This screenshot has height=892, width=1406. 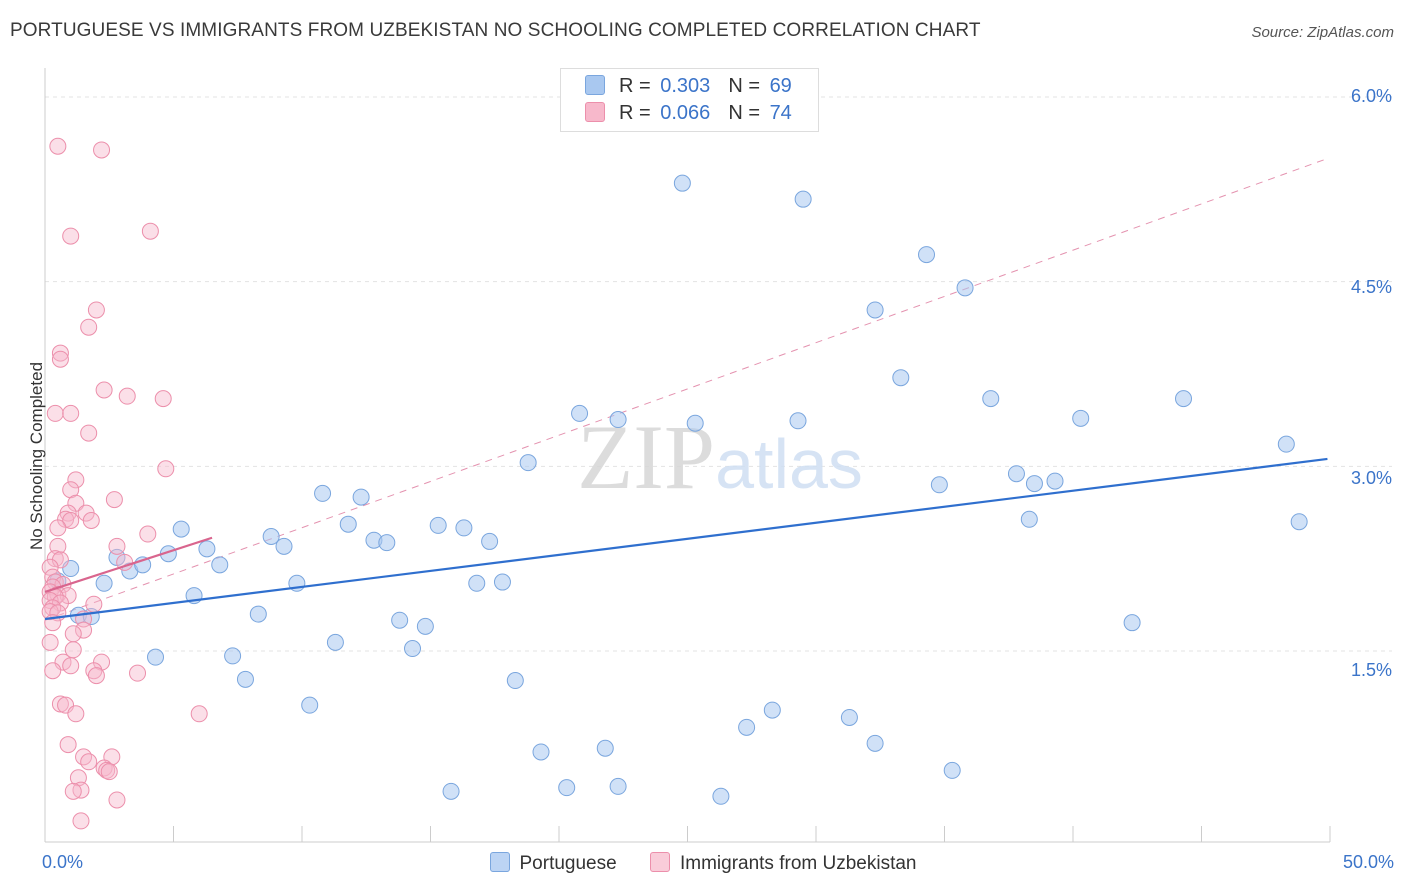 I want to click on r-value: 0.303, so click(x=685, y=86).